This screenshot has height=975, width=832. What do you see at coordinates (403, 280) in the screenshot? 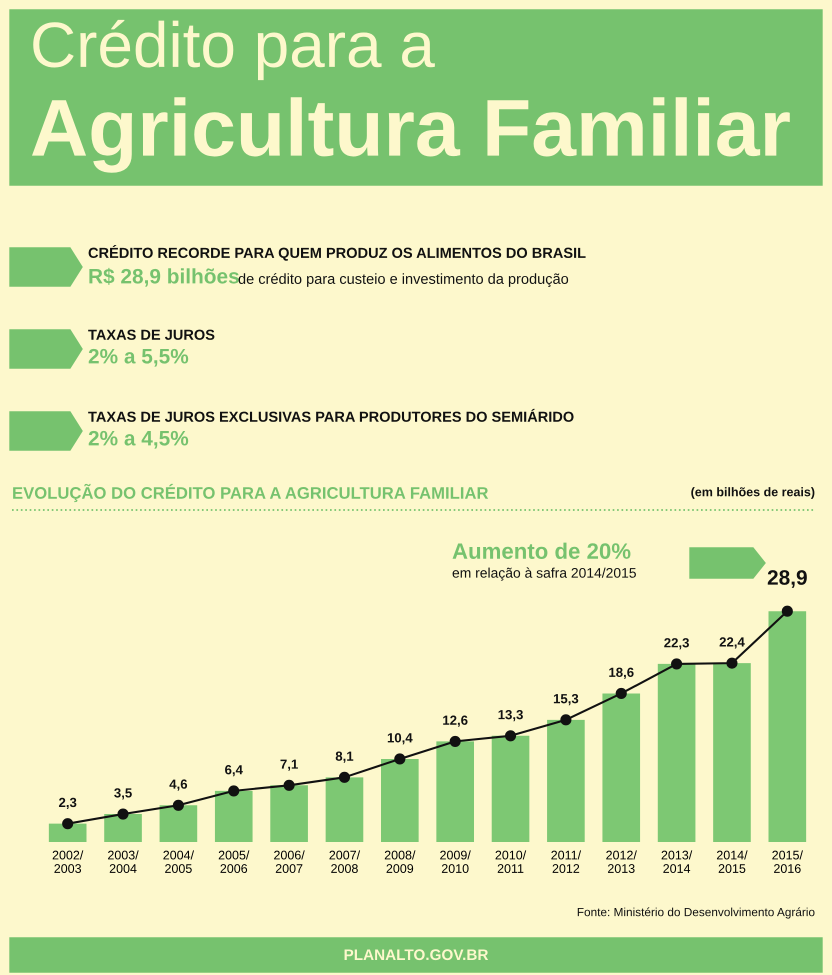
I see `text: de crédito para custeio e investimento da produção` at bounding box center [403, 280].